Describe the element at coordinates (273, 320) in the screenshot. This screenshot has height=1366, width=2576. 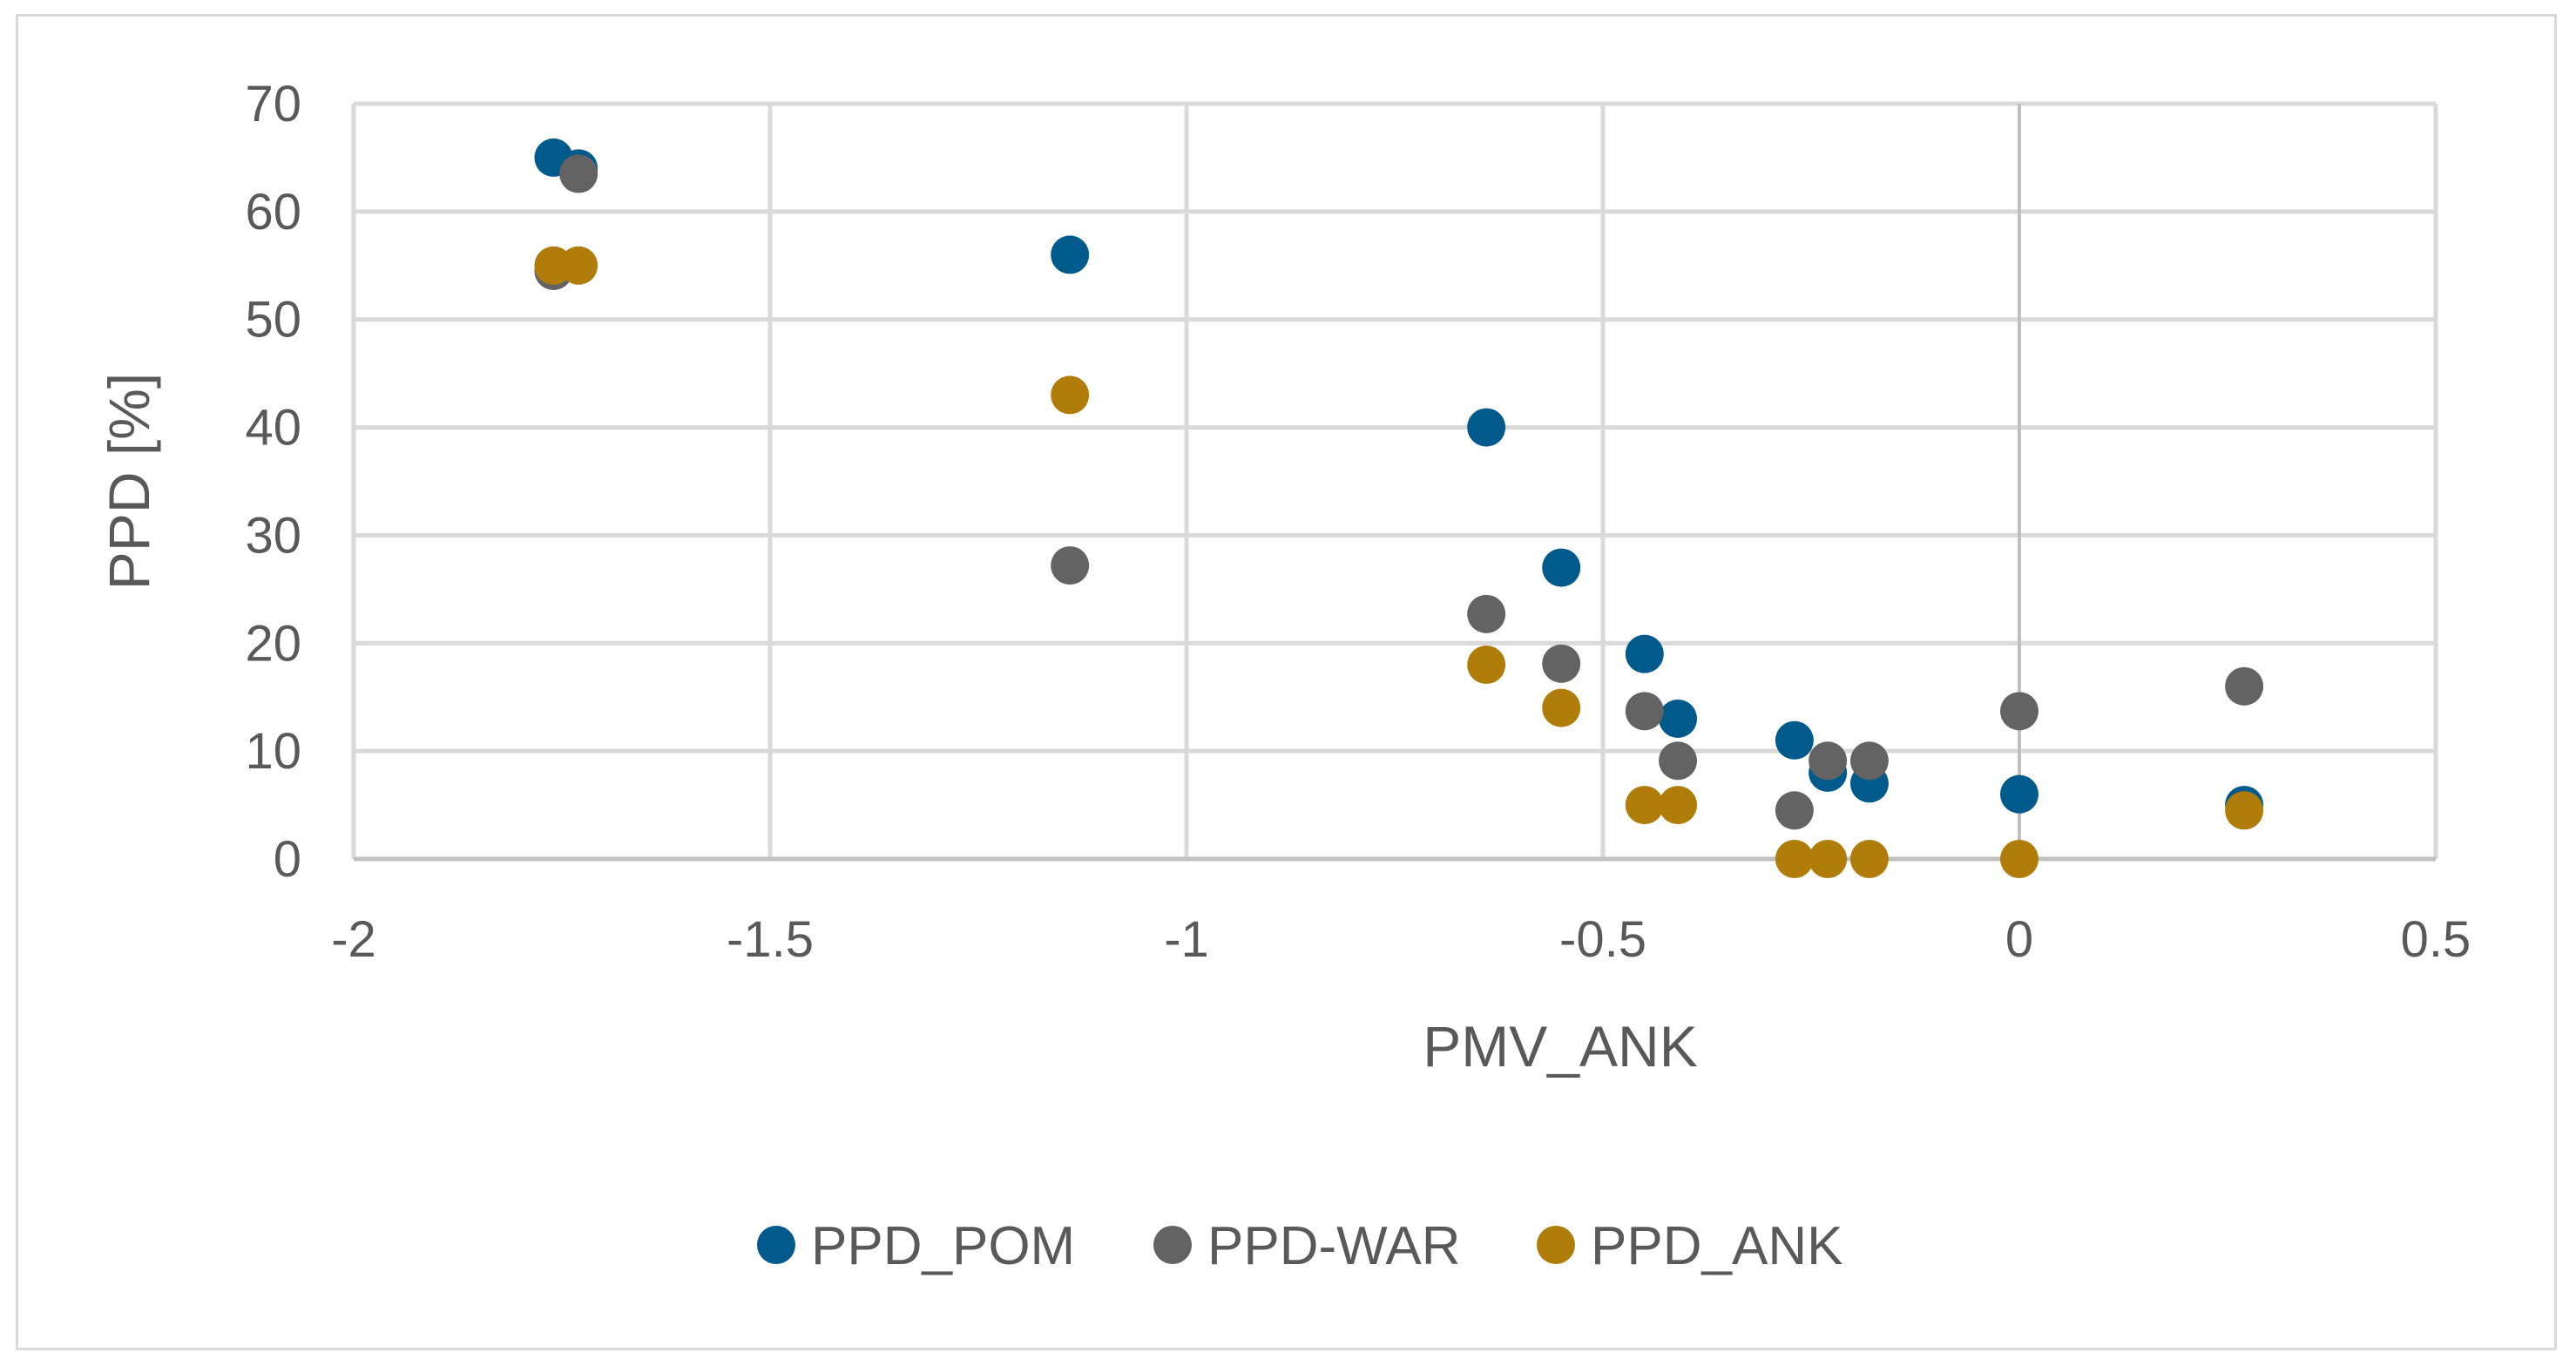
I see `y-tick-label: 50` at that location.